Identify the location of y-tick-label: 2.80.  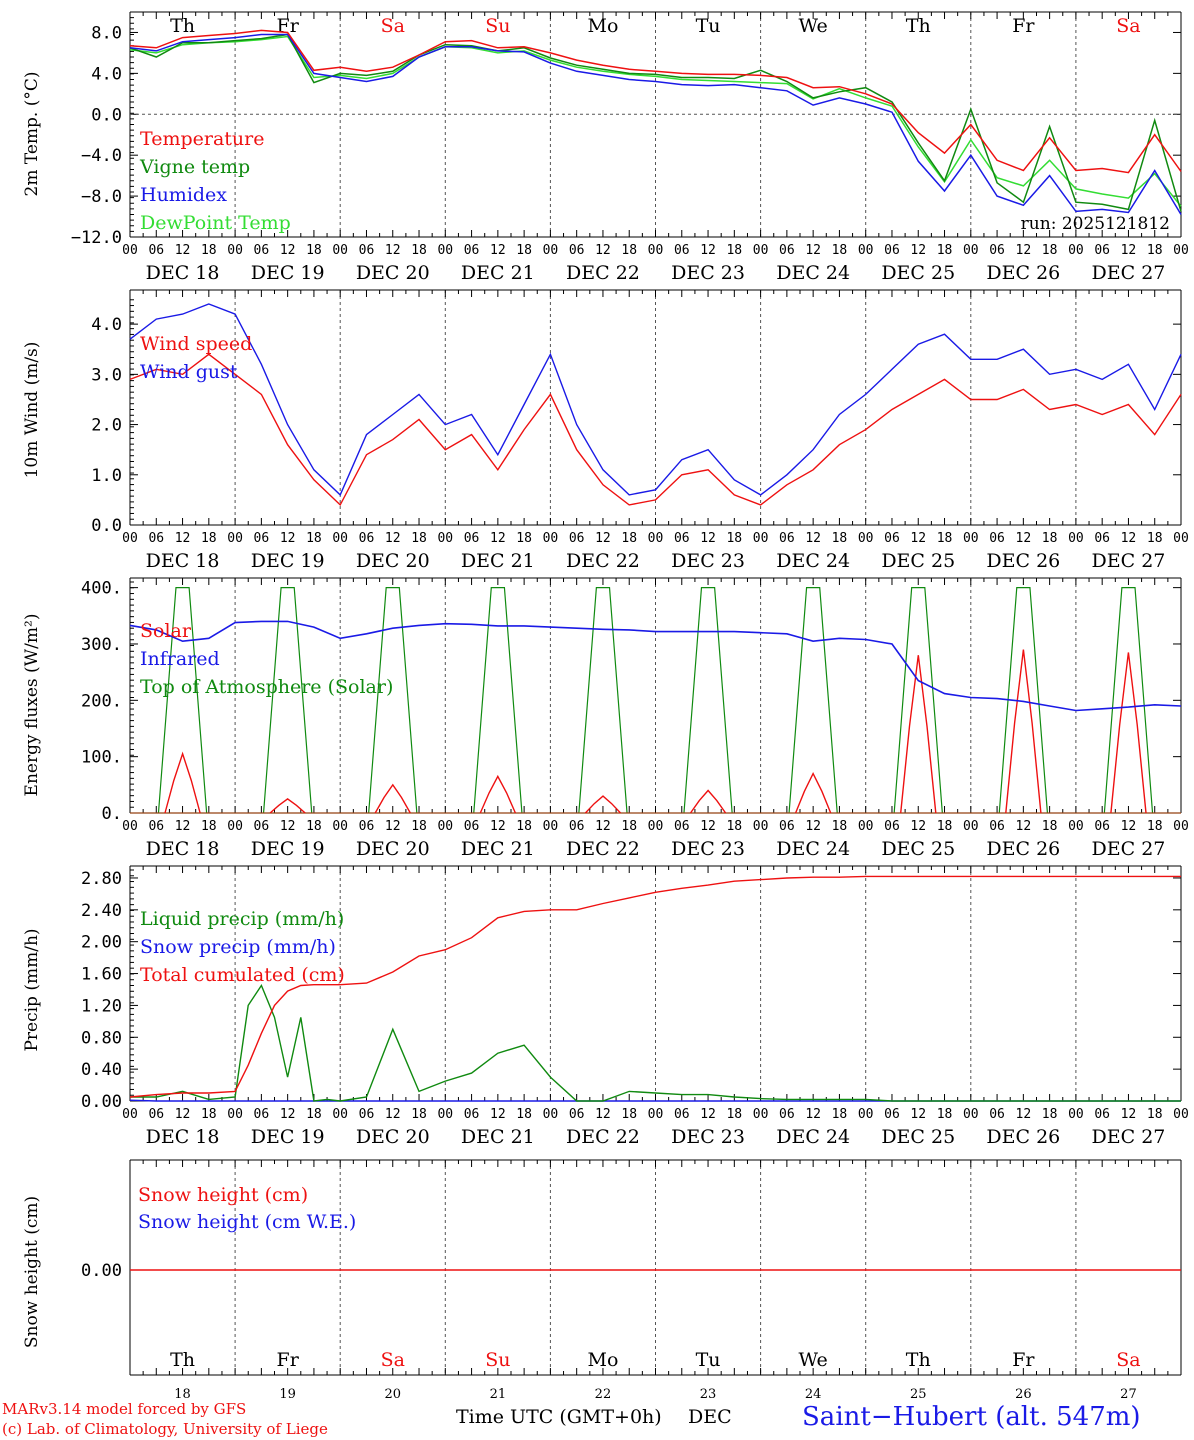
(101, 879).